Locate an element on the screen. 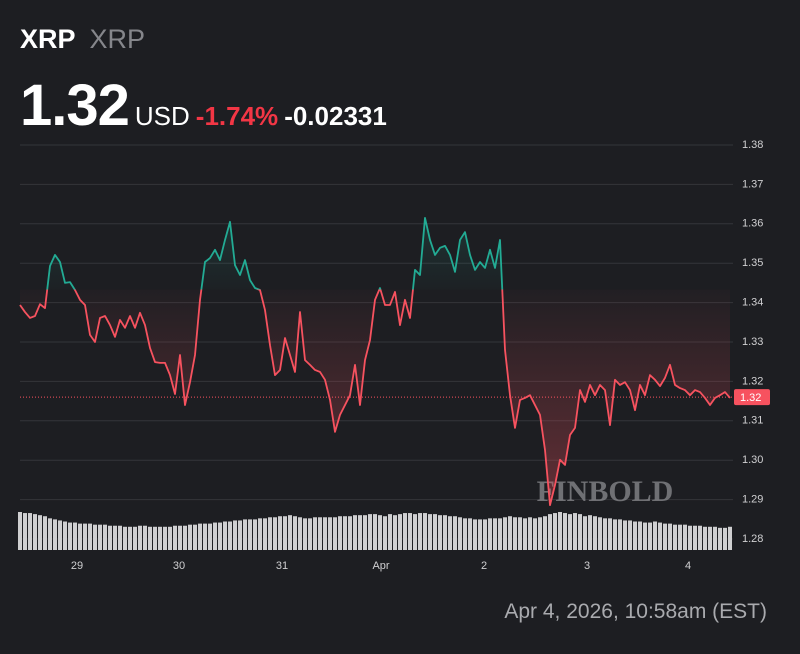 This screenshot has height=654, width=800. asset-name: XRP is located at coordinates (117, 39).